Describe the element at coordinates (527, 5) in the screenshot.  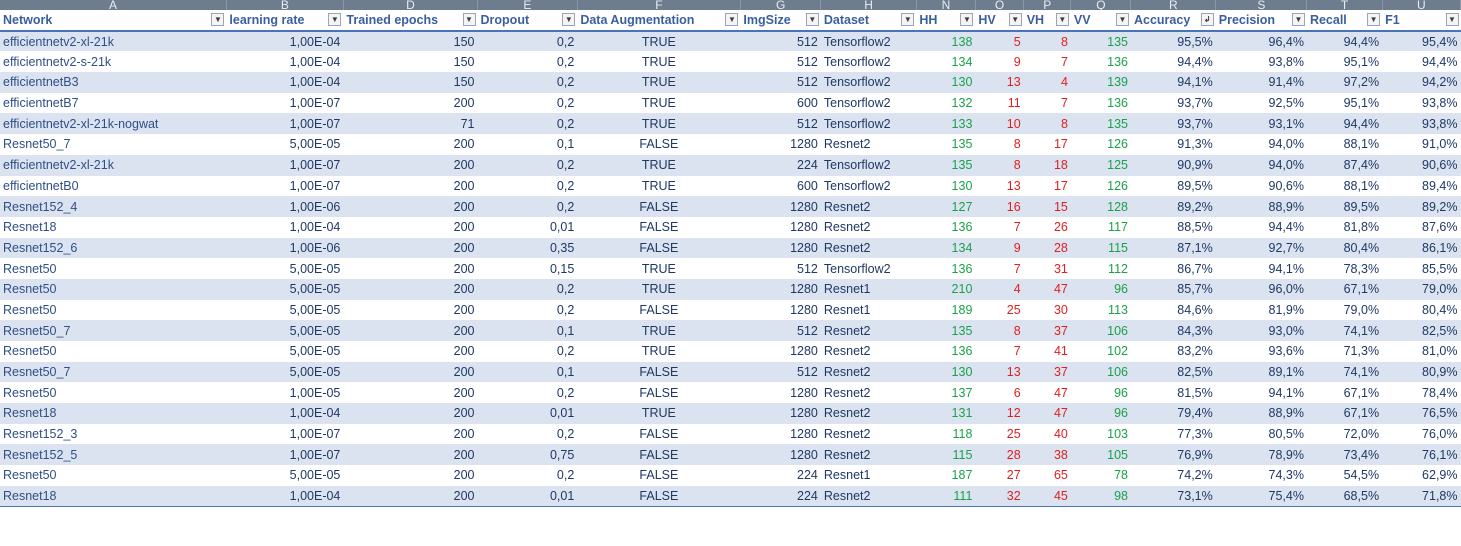
I see `column-letter-e: E` at that location.